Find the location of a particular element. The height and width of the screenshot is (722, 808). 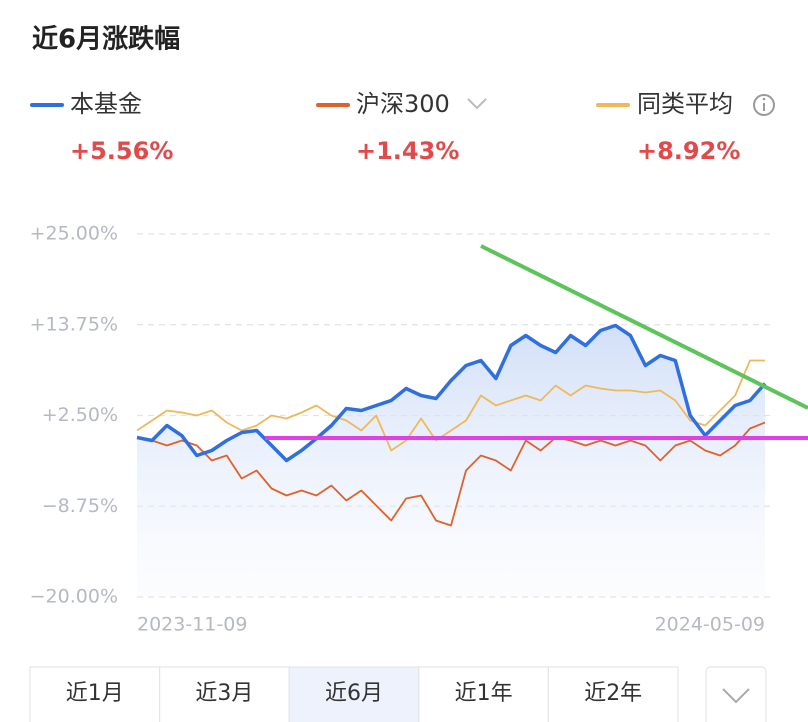

range-tab-label: 近1月 is located at coordinates (95, 693).